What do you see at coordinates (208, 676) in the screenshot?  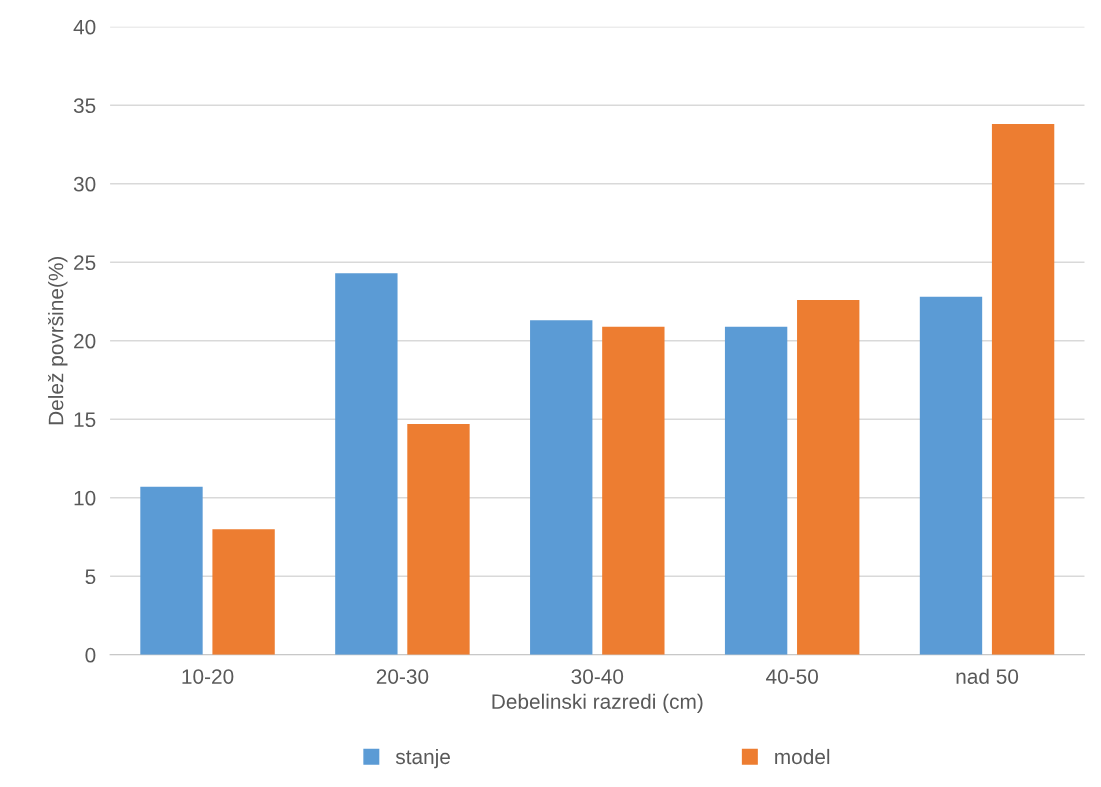 I see `x-tick-label: 10-20` at bounding box center [208, 676].